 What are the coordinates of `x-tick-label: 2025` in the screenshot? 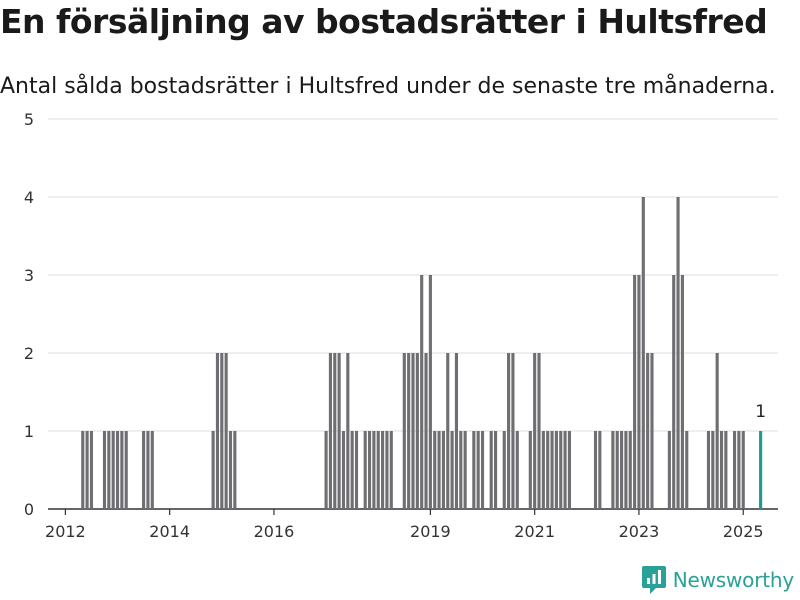 It's located at (743, 531).